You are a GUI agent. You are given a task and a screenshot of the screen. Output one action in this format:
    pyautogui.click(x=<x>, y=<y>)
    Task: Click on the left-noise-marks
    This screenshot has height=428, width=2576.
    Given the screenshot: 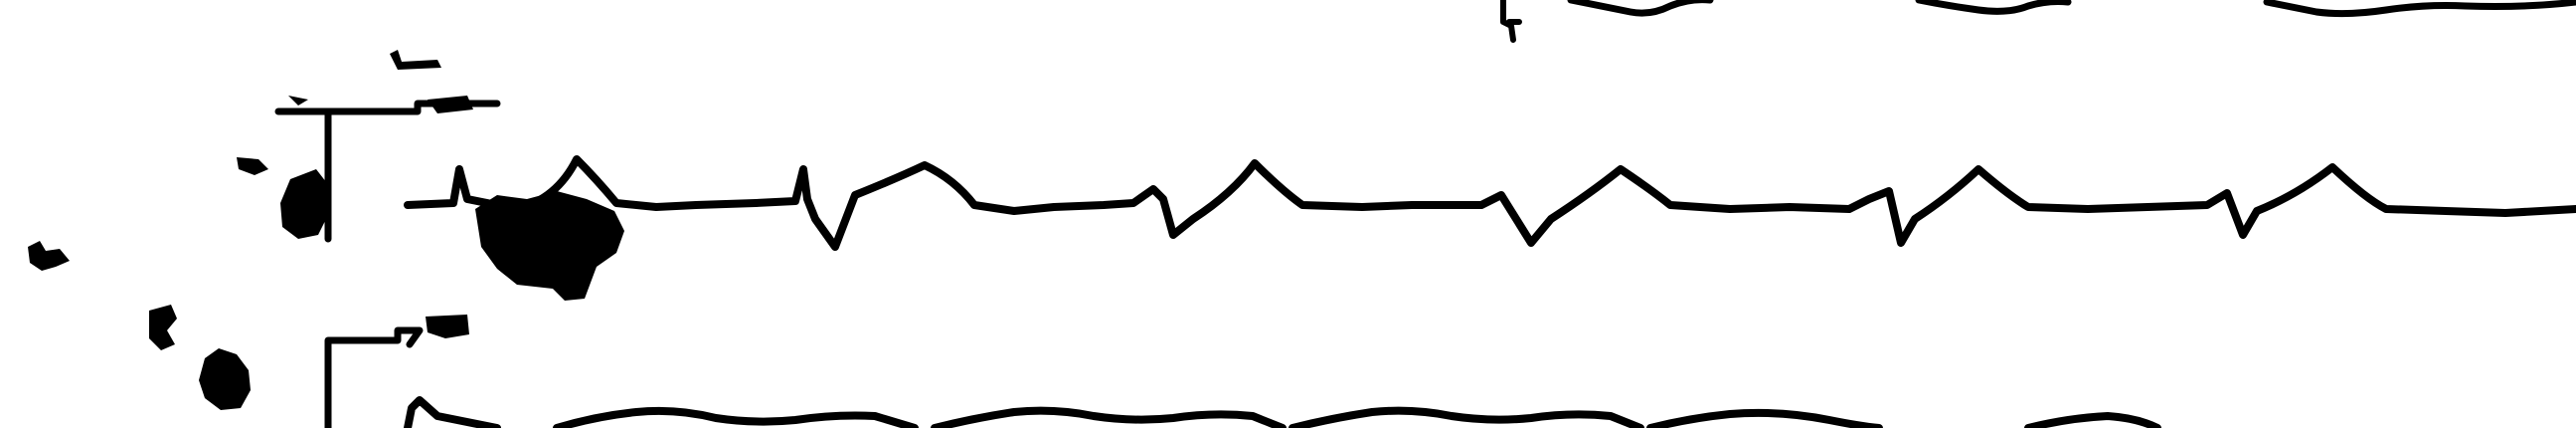 What is the action you would take?
    pyautogui.click(x=250, y=230)
    